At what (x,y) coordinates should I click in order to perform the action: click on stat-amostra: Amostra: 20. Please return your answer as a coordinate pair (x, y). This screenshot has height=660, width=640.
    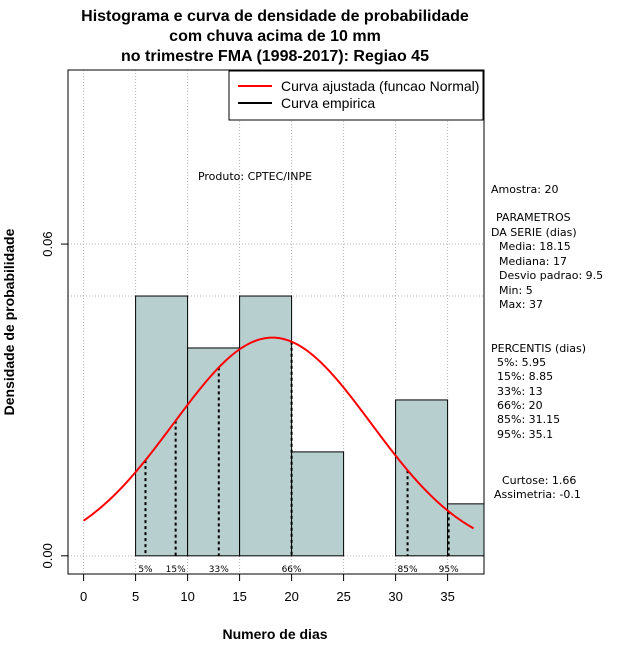
    Looking at the image, I should click on (524, 189).